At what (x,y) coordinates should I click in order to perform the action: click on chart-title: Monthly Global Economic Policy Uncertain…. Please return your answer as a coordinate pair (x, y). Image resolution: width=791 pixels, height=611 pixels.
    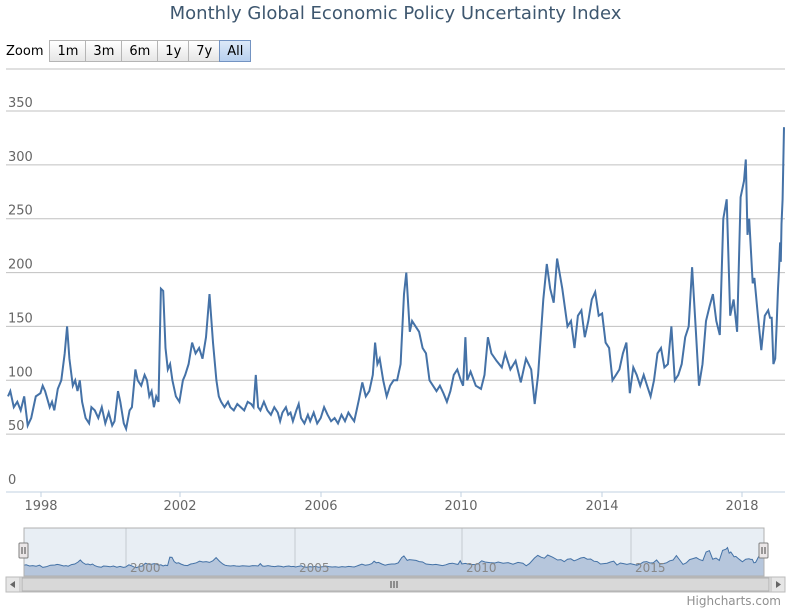
    Looking at the image, I should click on (395, 13).